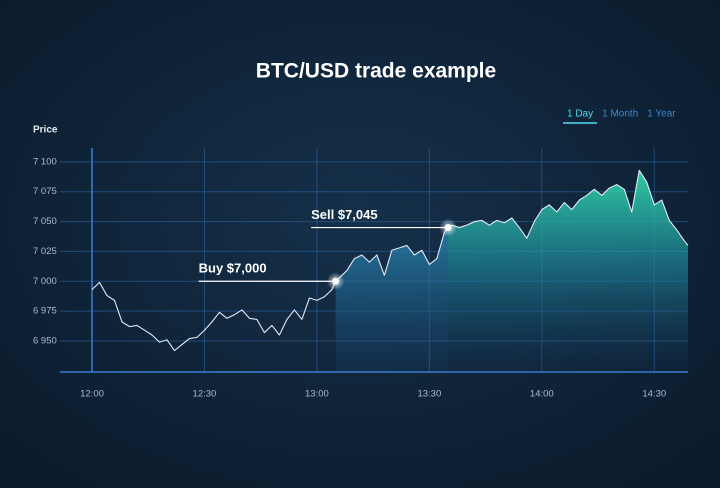  What do you see at coordinates (45, 191) in the screenshot?
I see `y-tick-label: 7 075` at bounding box center [45, 191].